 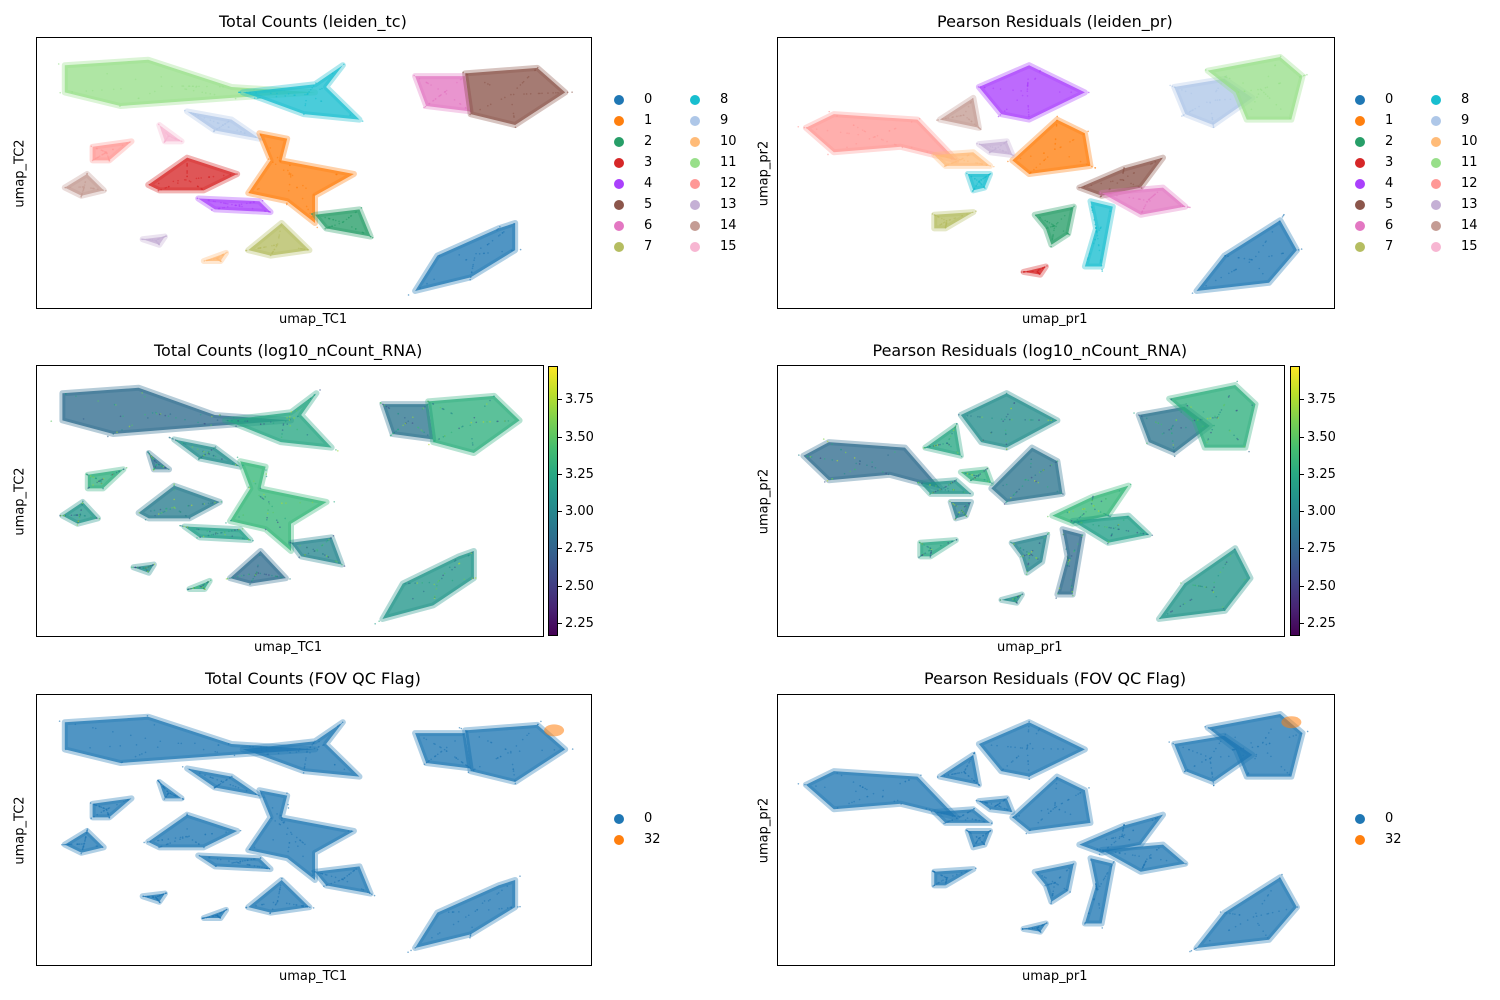 What do you see at coordinates (290, 501) in the screenshot?
I see `plot-axes` at bounding box center [290, 501].